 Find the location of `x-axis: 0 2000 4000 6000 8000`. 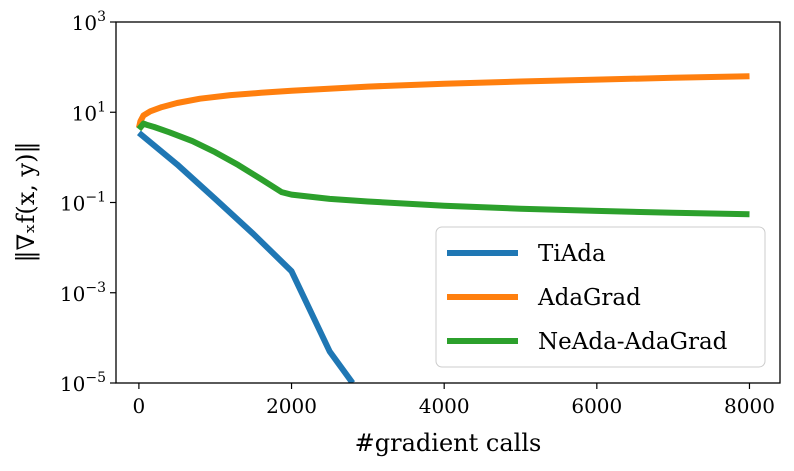

x-axis: 0 2000 4000 6000 8000 is located at coordinates (454, 400).